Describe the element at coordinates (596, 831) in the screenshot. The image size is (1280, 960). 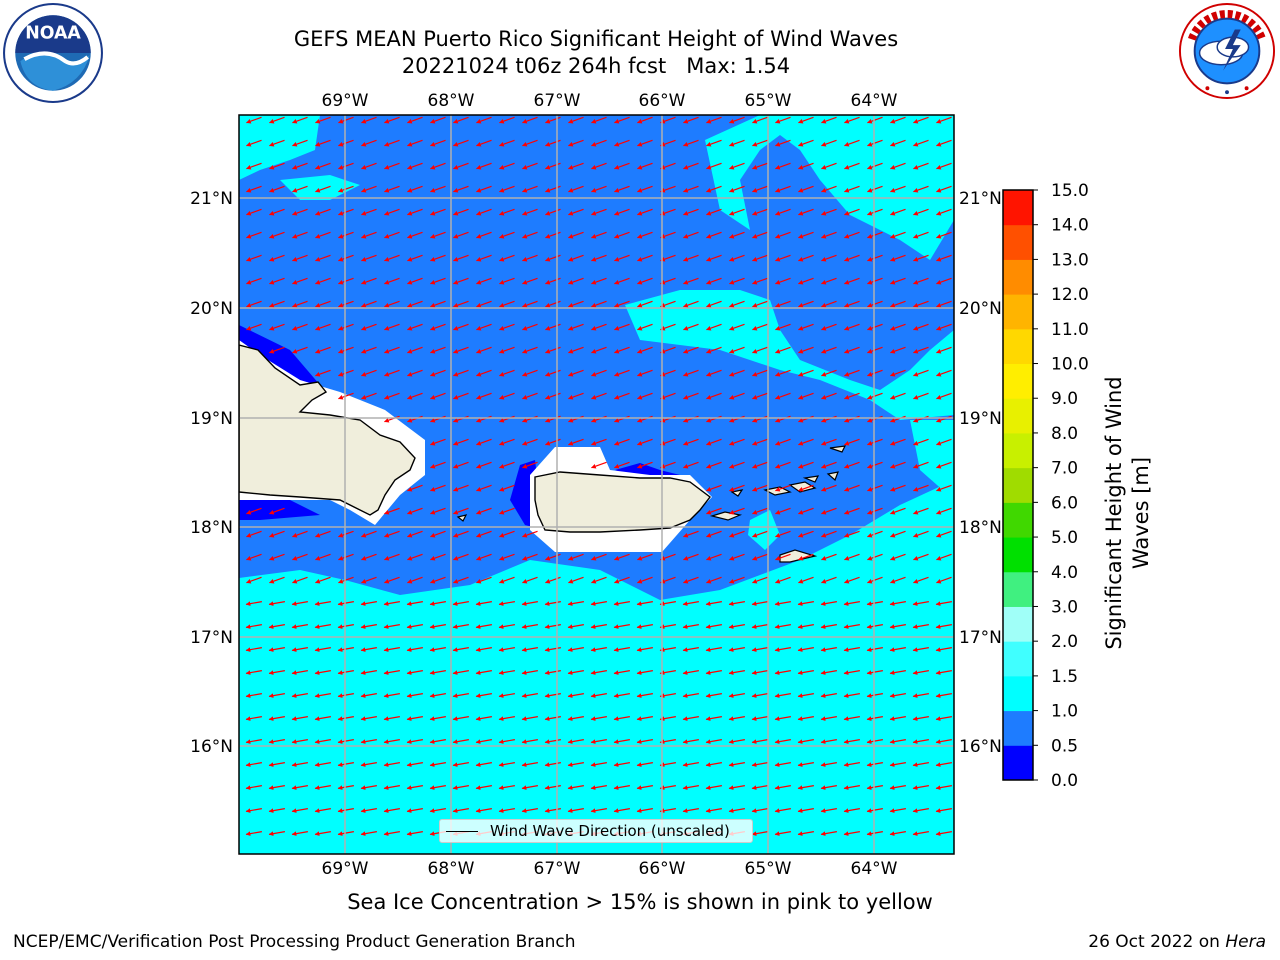
I see `map-legend: Wind Wave Direction (unscaled)` at that location.